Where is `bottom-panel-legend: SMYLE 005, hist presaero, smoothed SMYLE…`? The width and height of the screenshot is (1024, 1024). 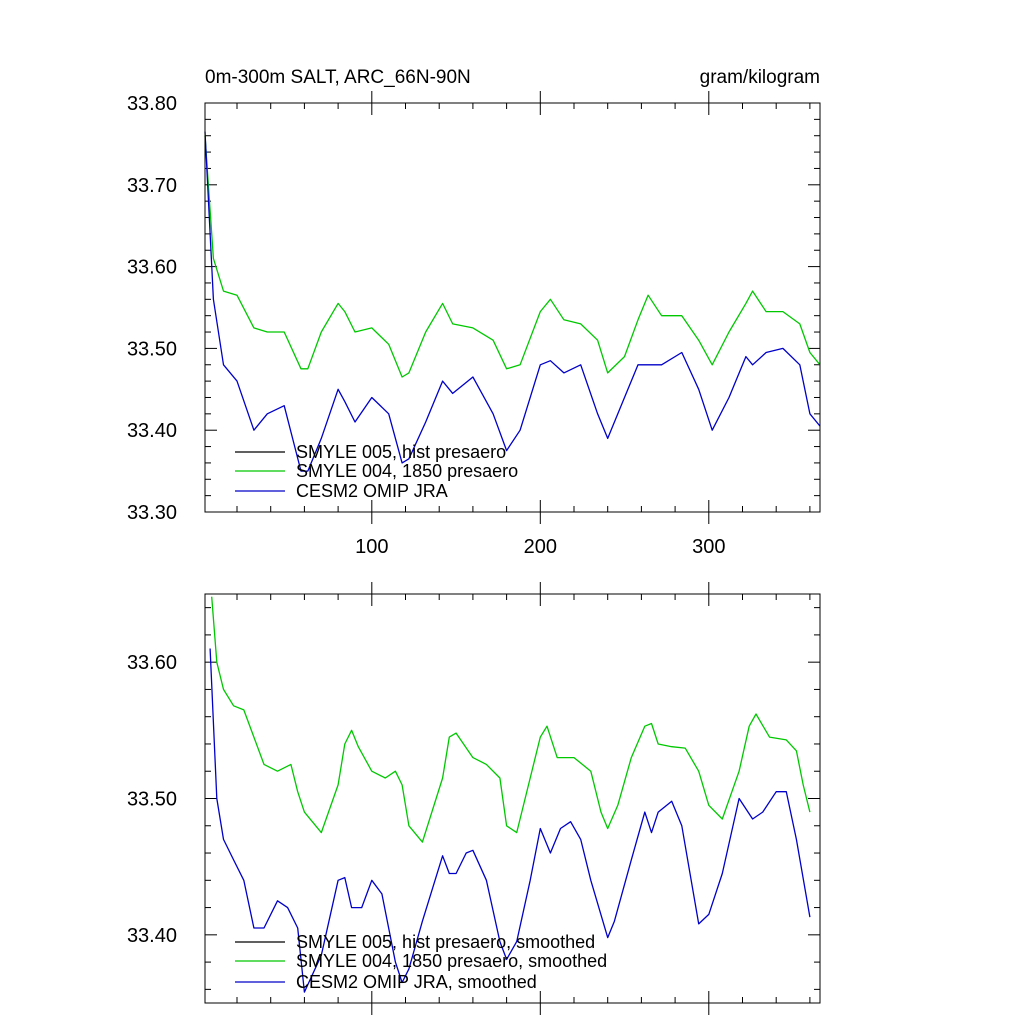 bottom-panel-legend: SMYLE 005, hist presaero, smoothed SMYLE… is located at coordinates (421, 962).